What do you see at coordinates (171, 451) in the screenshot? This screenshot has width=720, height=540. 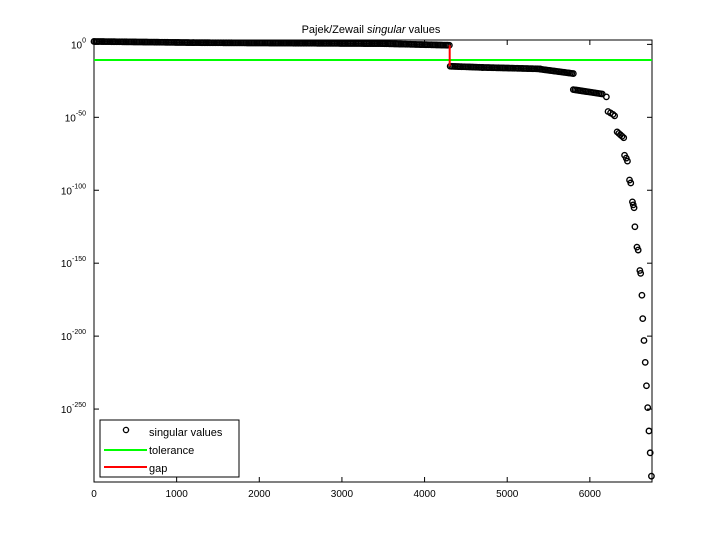 I see `legend-label-tolerance: tolerance` at bounding box center [171, 451].